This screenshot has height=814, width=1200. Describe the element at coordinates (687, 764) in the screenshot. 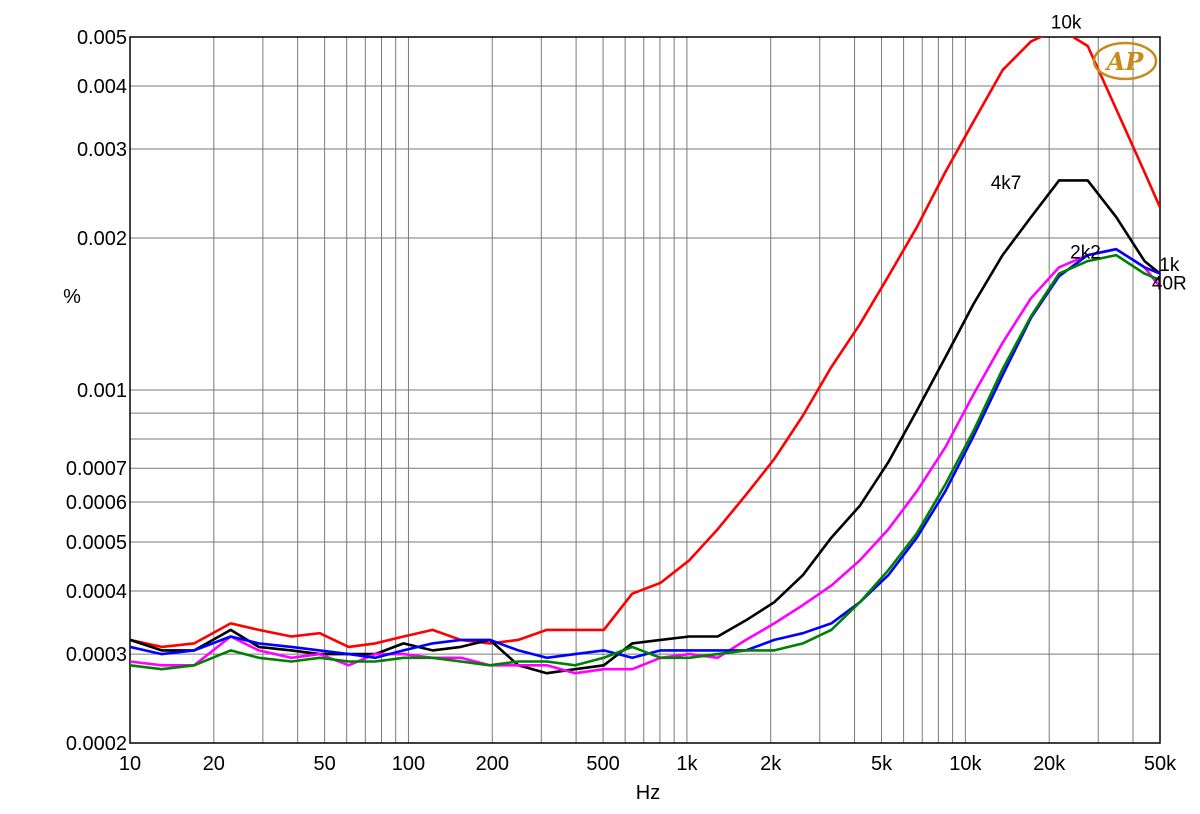

I see `x-tick-label: 1k` at that location.